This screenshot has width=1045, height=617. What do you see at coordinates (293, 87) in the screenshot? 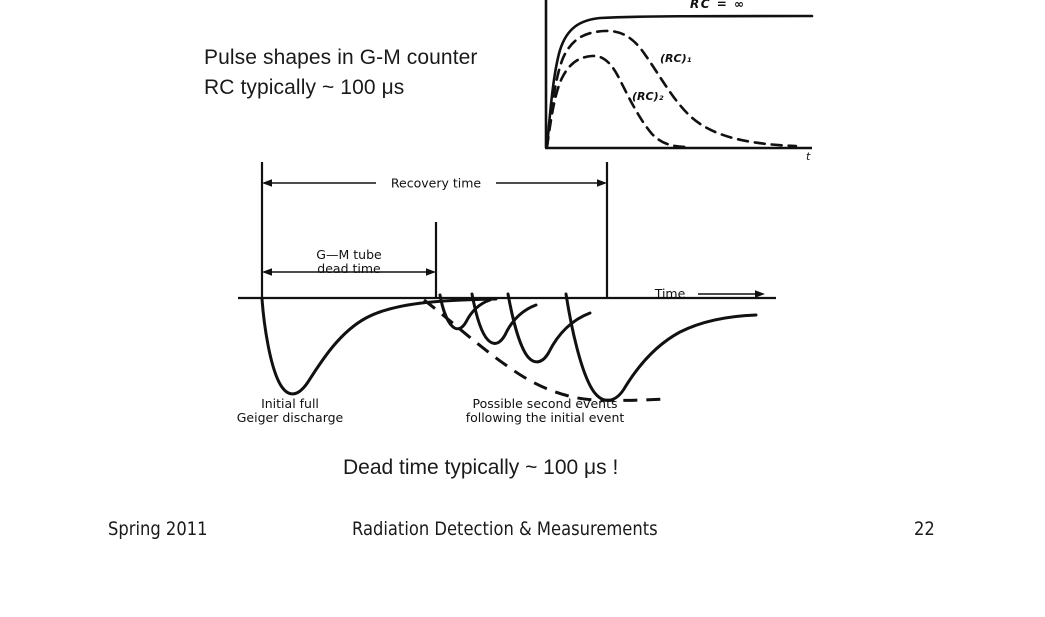
I see `headline-line-2-prefix: RC typically ~ 100` at bounding box center [293, 87].